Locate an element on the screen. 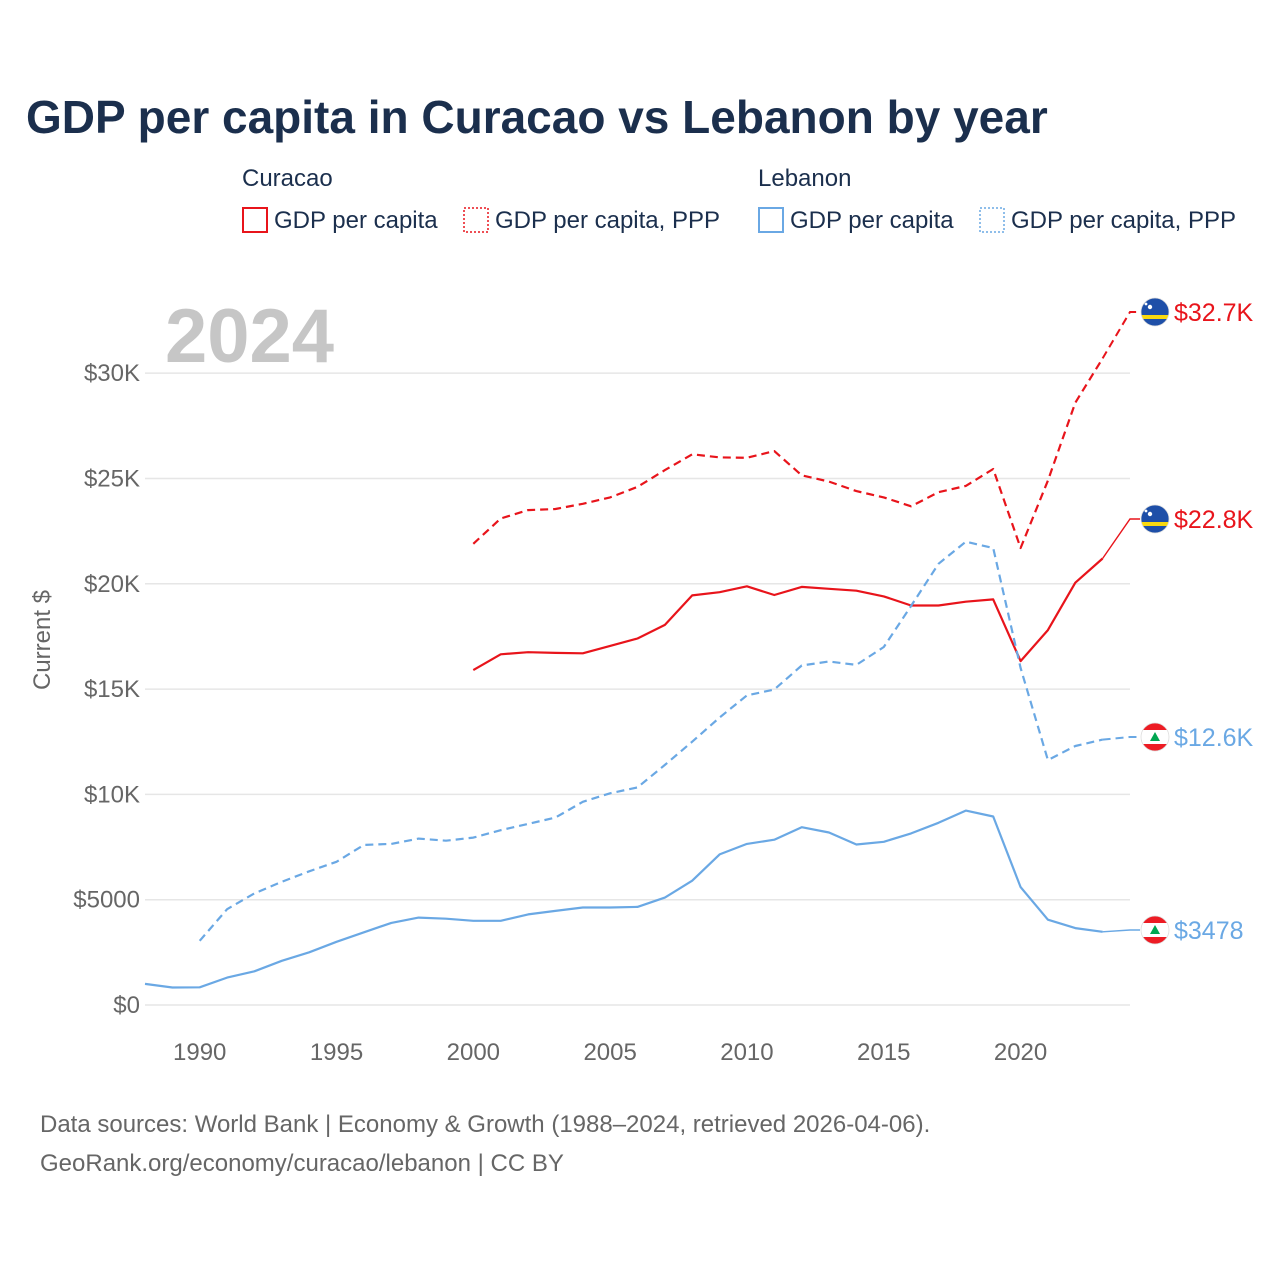 The height and width of the screenshot is (1280, 1280). x-tick-label: 2010 is located at coordinates (746, 1052).